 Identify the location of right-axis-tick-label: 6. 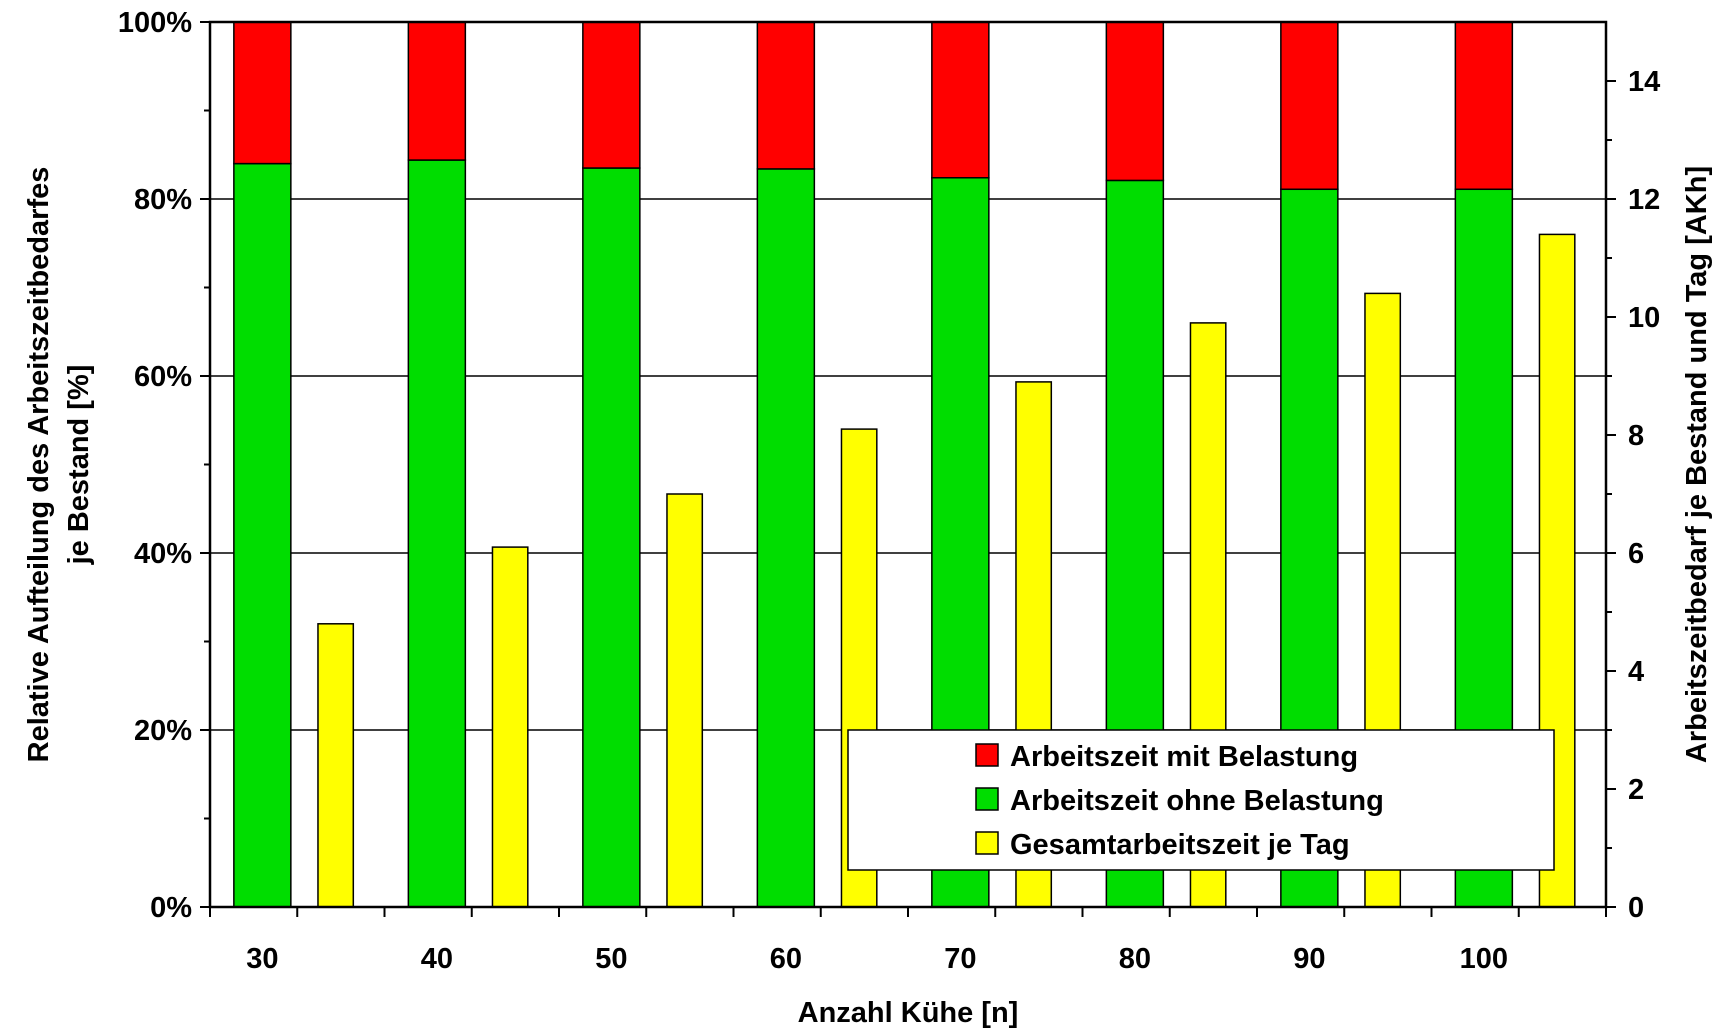
(1636, 554).